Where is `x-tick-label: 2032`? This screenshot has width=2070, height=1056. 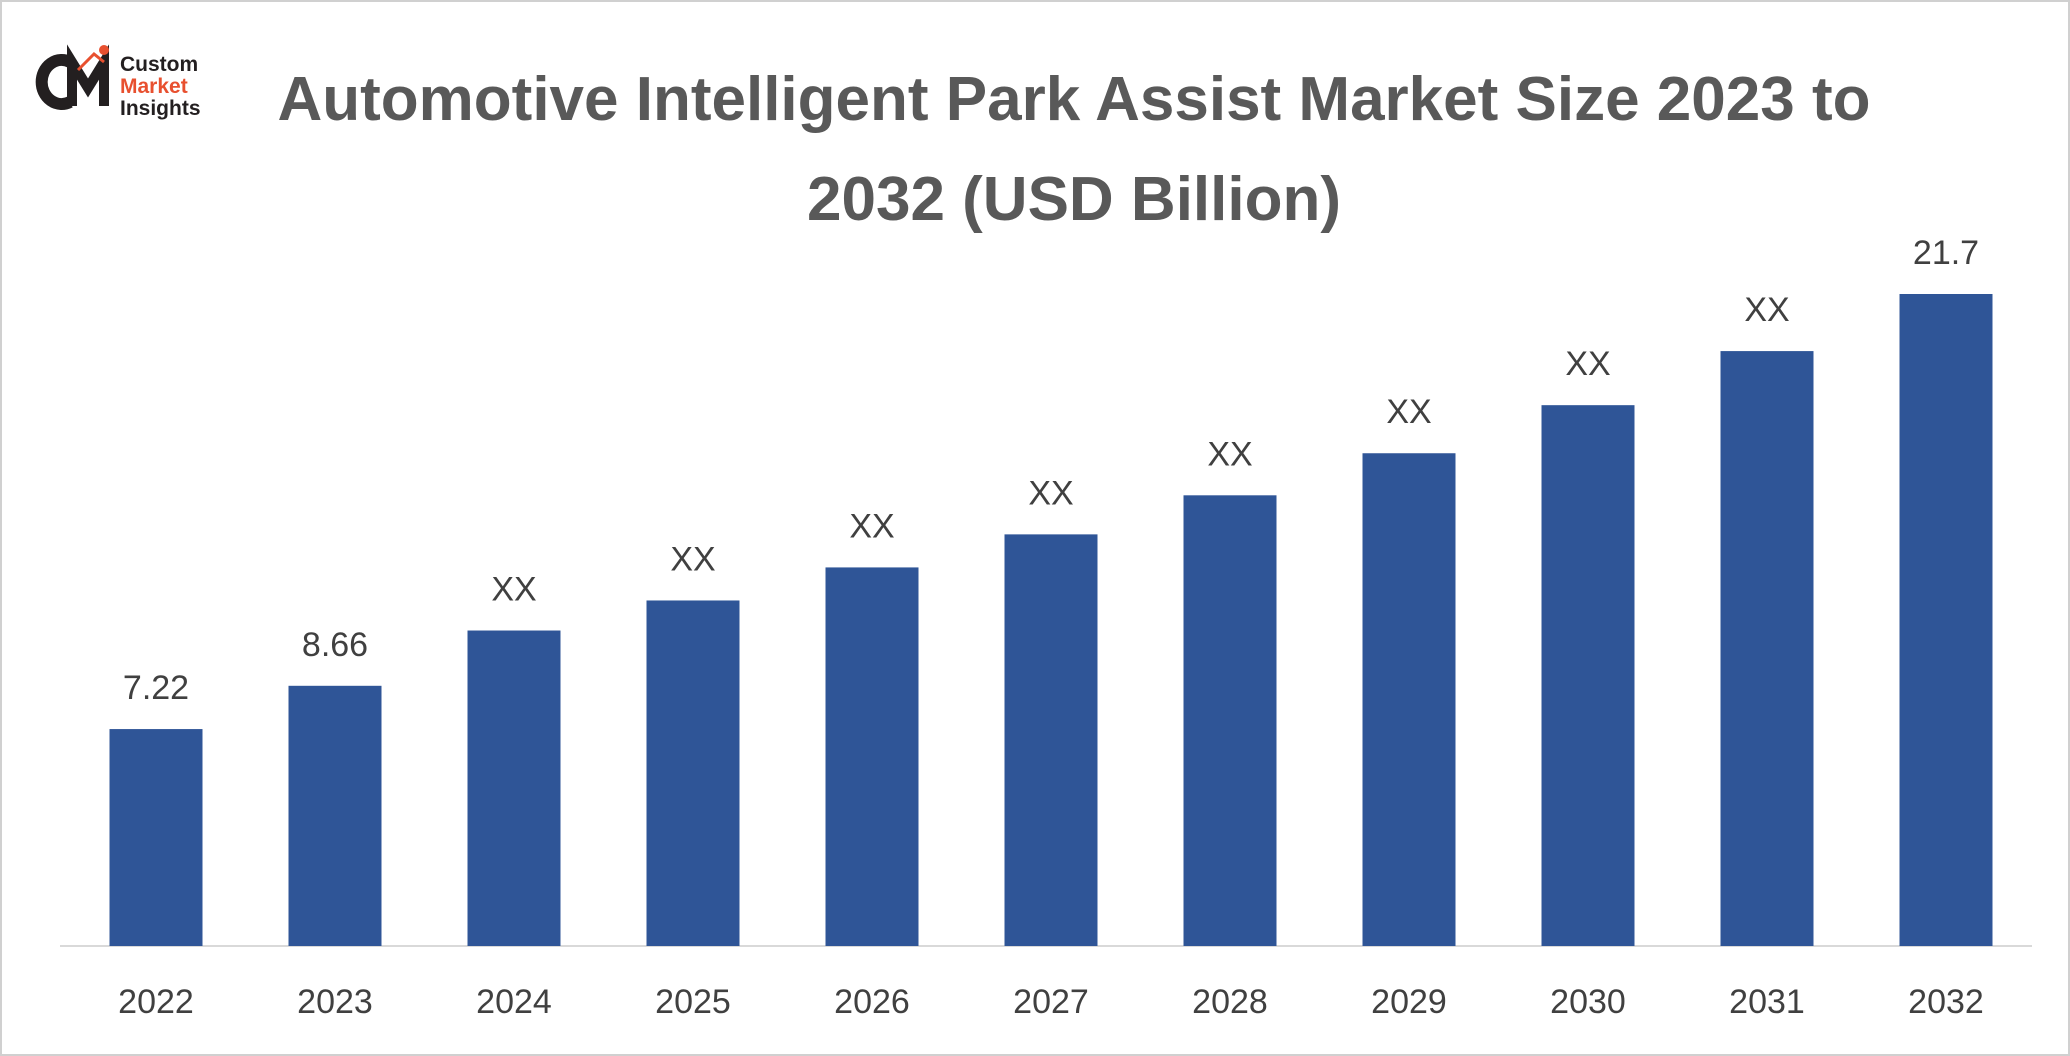
x-tick-label: 2032 is located at coordinates (1946, 1002).